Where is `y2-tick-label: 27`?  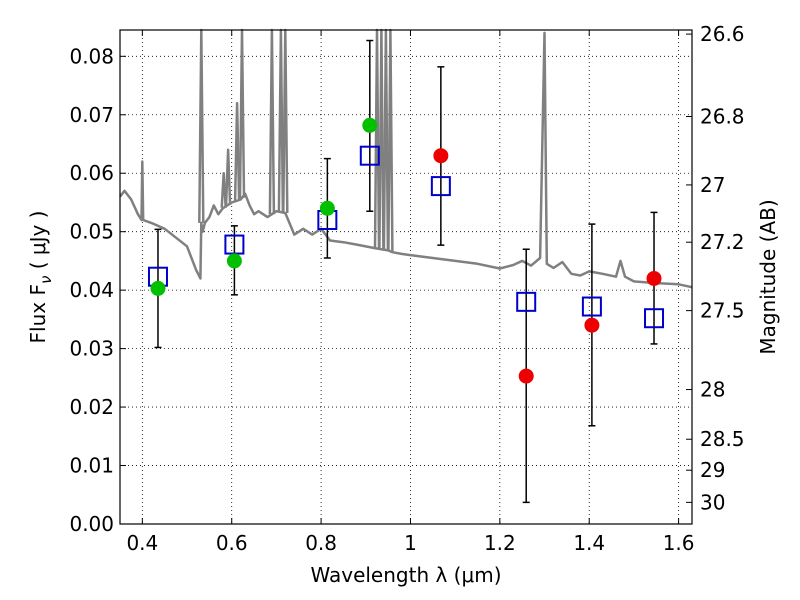 y2-tick-label: 27 is located at coordinates (712, 185).